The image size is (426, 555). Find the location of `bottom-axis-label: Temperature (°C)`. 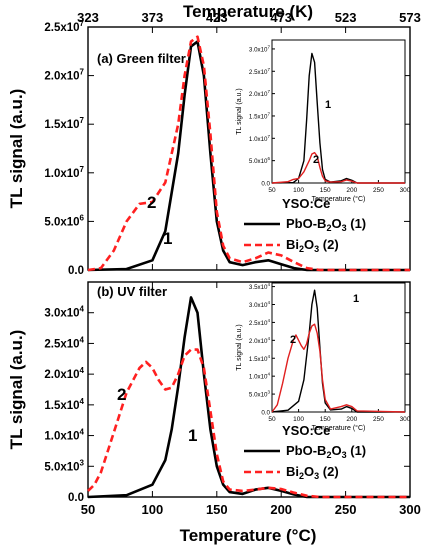

bottom-axis-label: Temperature (°C) is located at coordinates (248, 535).